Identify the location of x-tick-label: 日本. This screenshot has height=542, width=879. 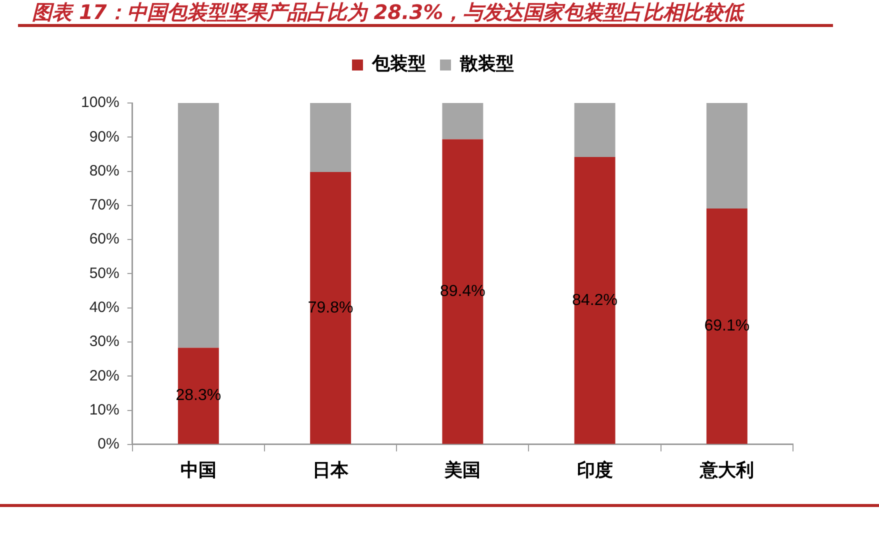
(331, 470).